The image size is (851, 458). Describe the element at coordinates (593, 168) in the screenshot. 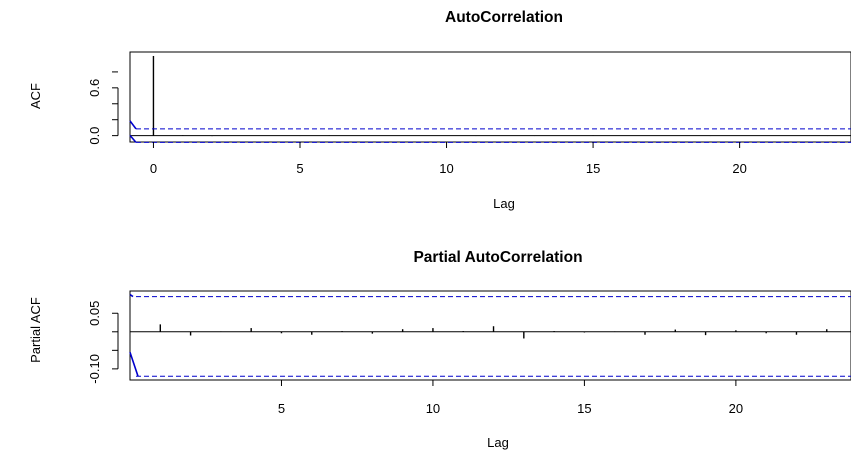

I see `acf-x-tick-label-15: 15` at that location.